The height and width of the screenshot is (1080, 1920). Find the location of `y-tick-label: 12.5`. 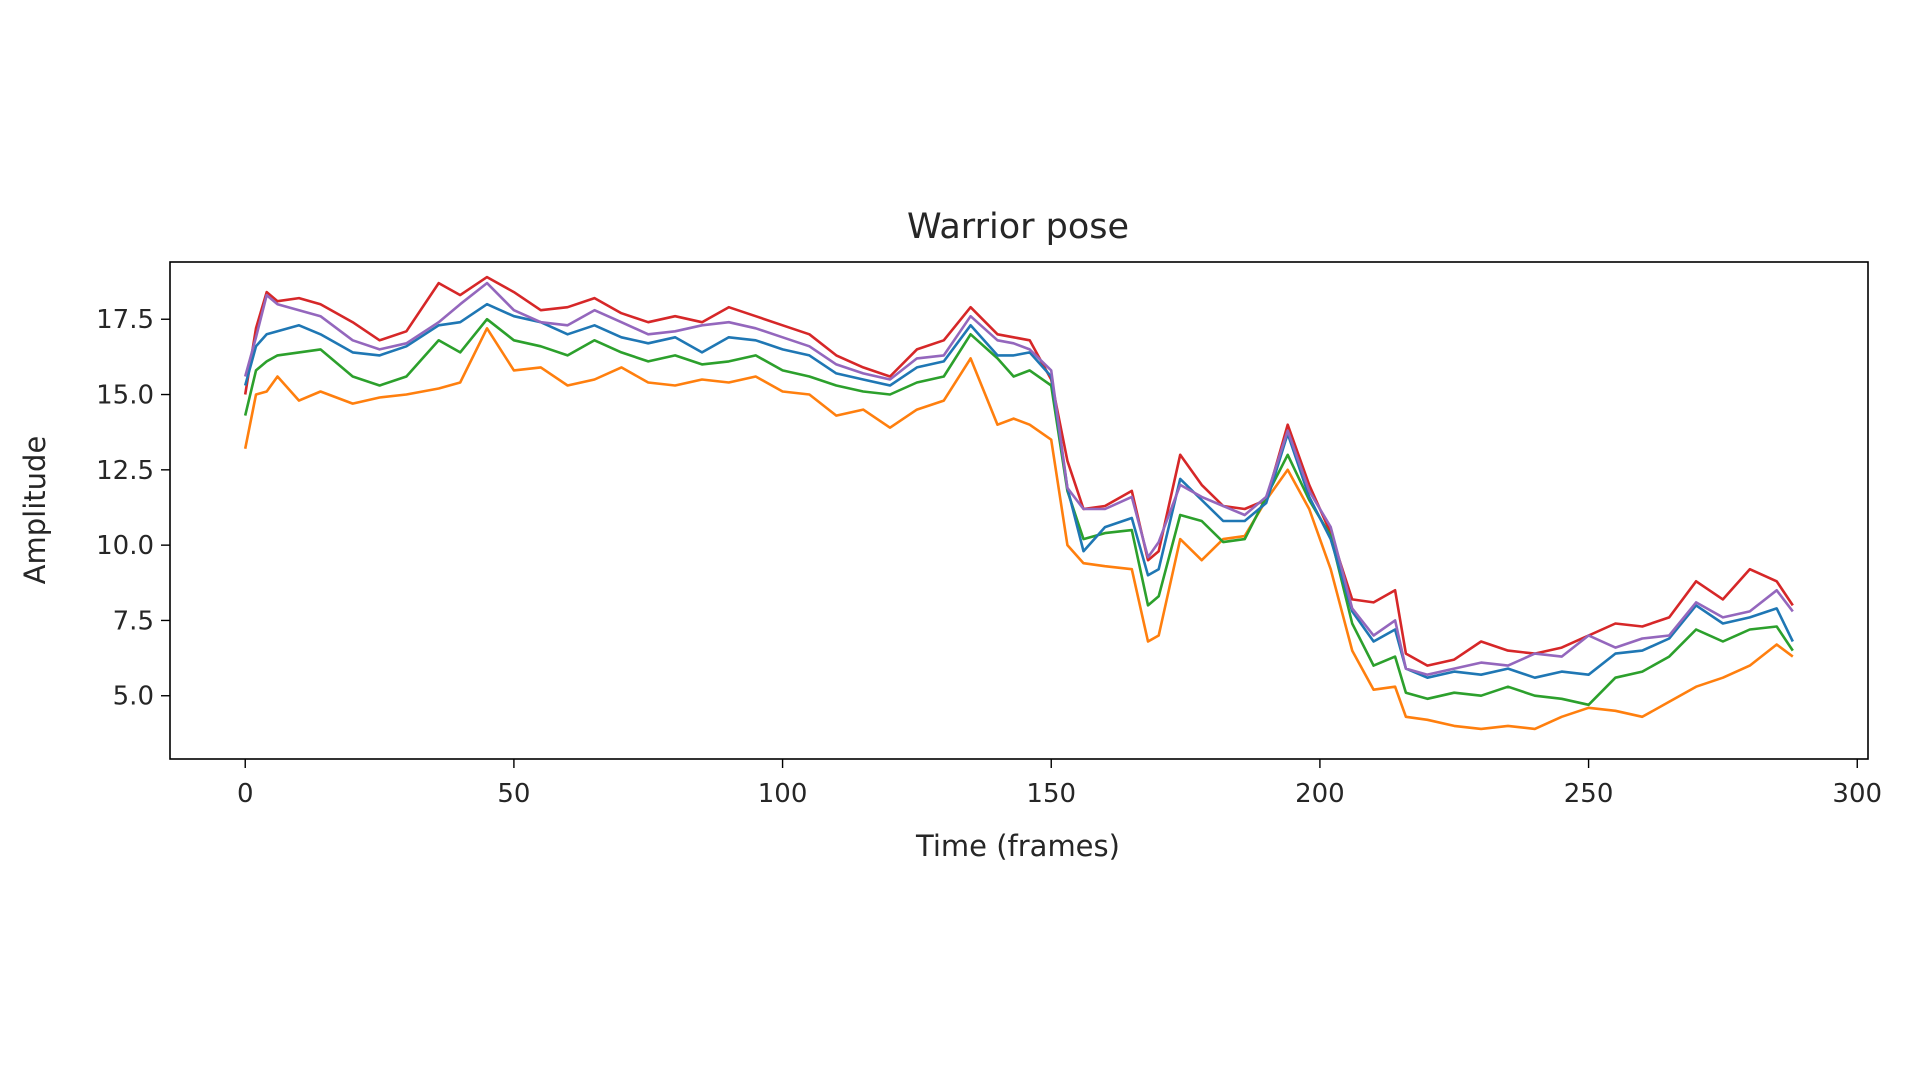

y-tick-label: 12.5 is located at coordinates (125, 471).